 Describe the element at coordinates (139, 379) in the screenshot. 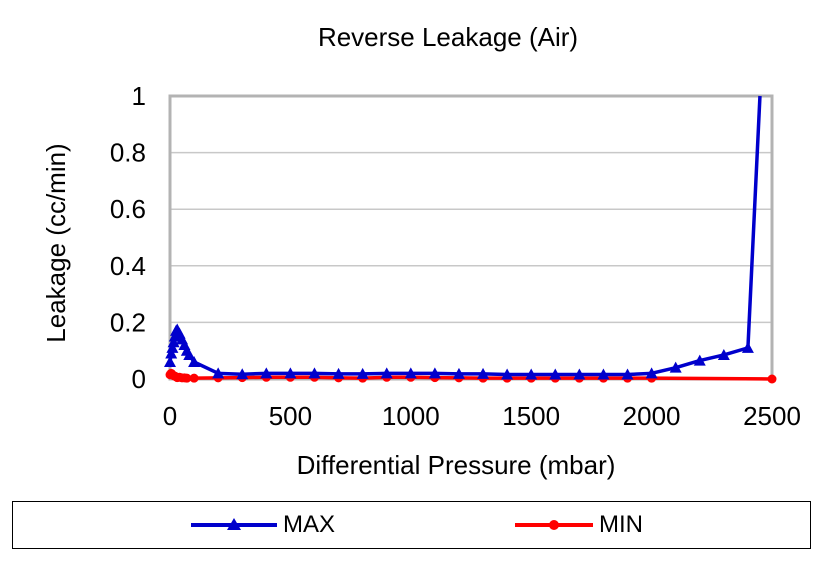

I see `y-tick-label: 0` at that location.